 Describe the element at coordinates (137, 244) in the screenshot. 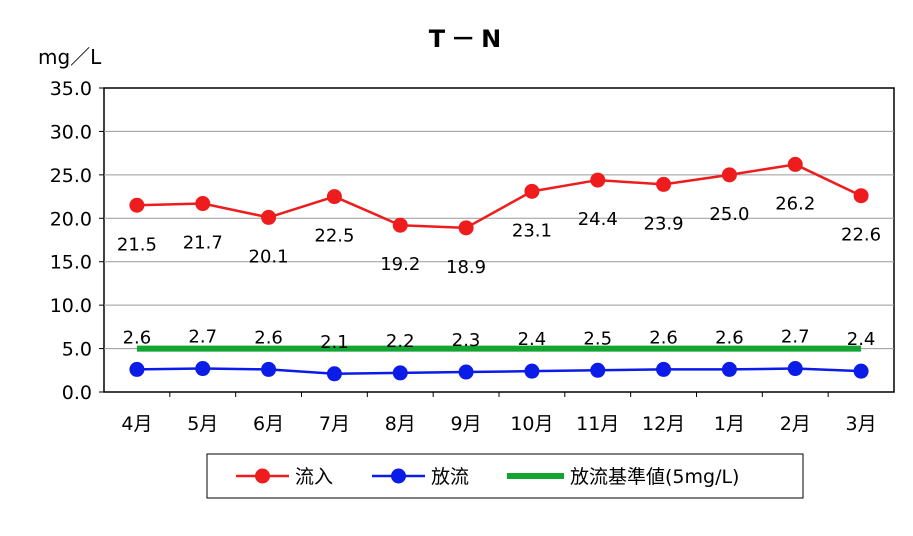

I see `data-label: 21.5` at that location.